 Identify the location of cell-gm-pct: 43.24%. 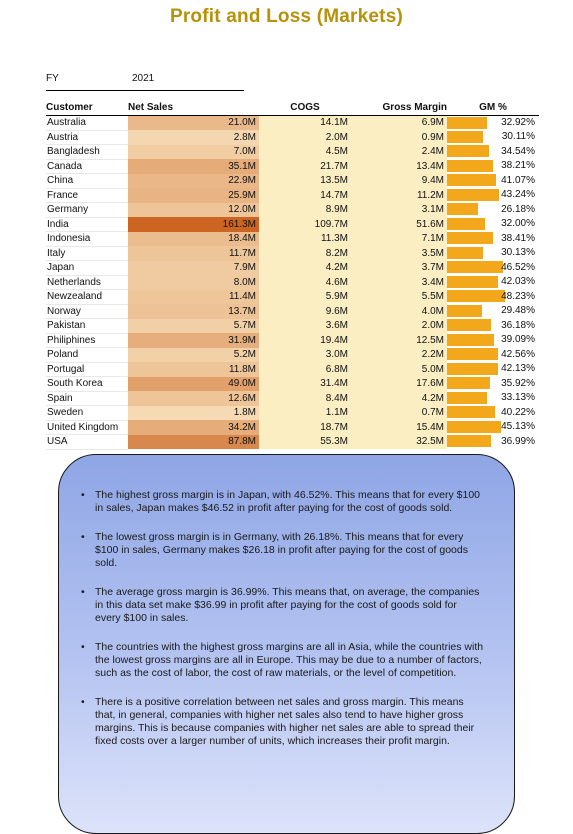
(493, 195).